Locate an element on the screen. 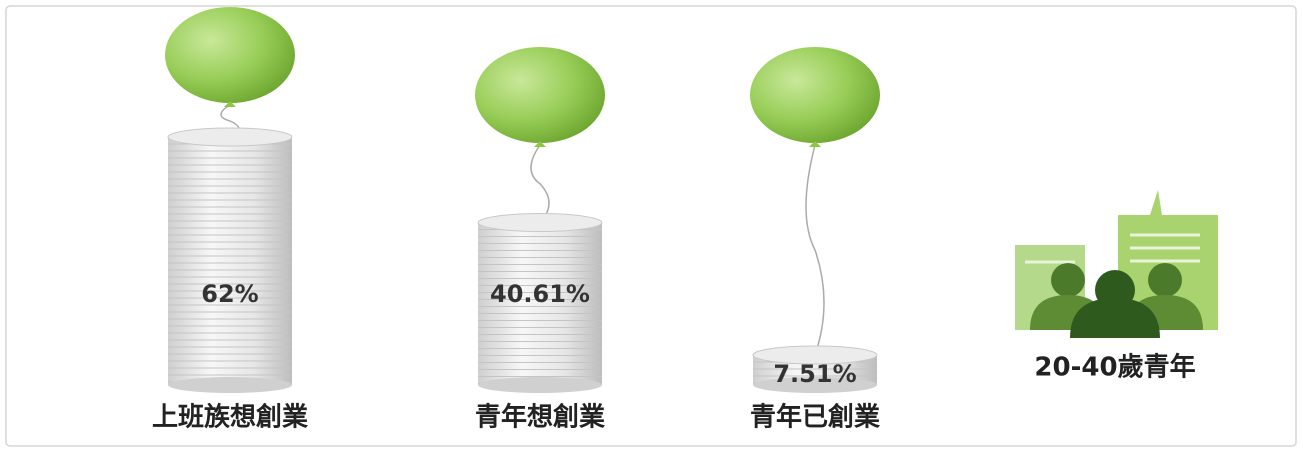  value-label: 40.61% is located at coordinates (540, 294).